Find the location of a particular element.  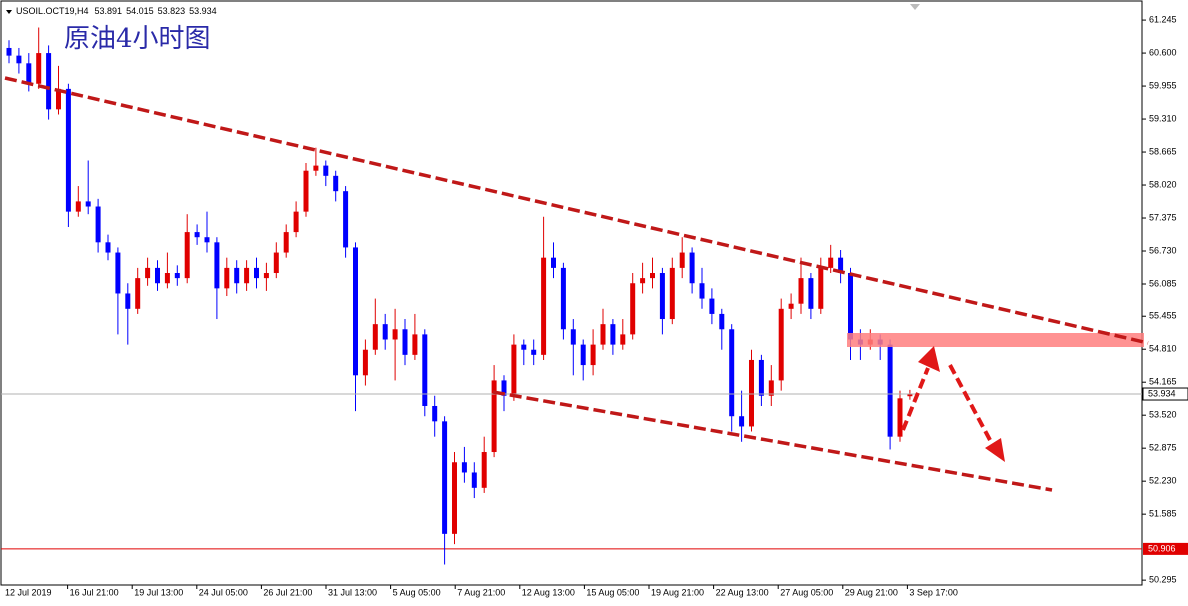

y-tick-label: 52.875 is located at coordinates (1163, 448).